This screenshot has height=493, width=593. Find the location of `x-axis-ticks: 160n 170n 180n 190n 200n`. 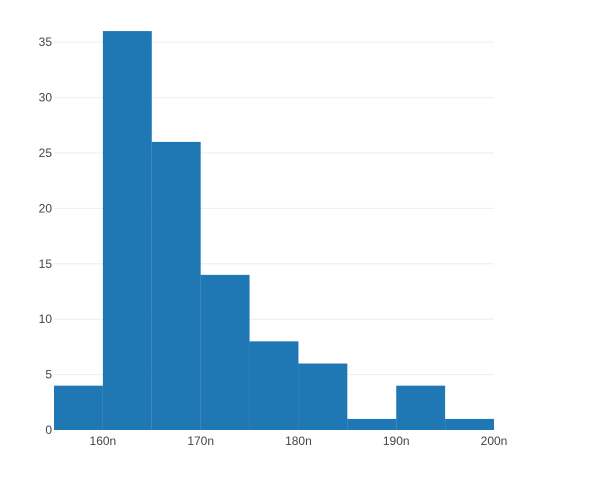

x-axis-ticks: 160n 170n 180n 190n 200n is located at coordinates (299, 441).